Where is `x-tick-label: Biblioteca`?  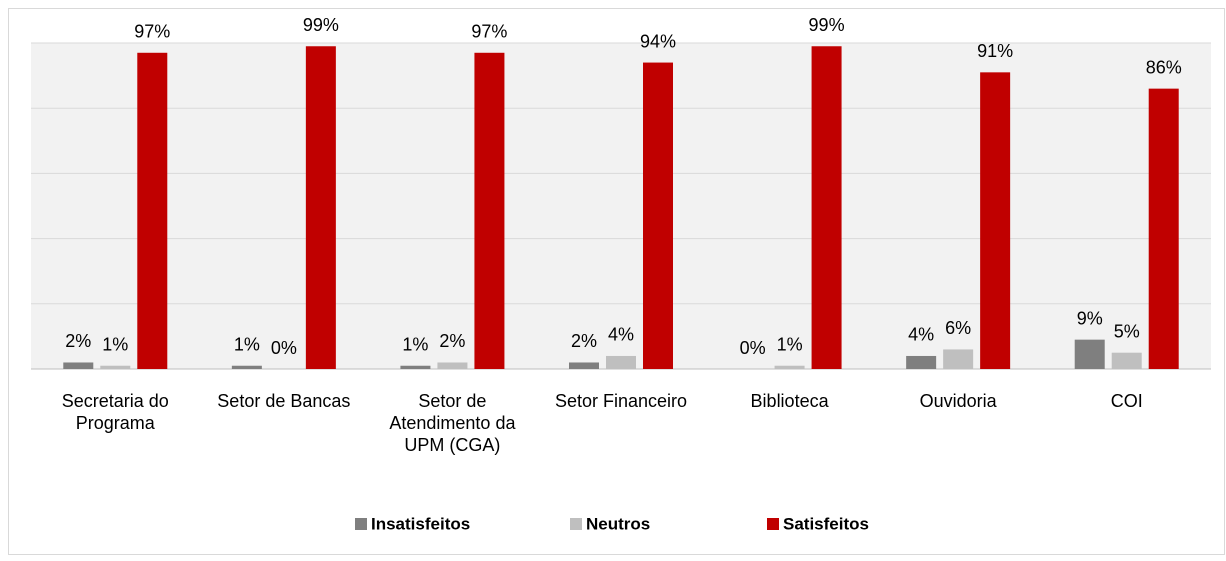
x-tick-label: Biblioteca is located at coordinates (790, 401).